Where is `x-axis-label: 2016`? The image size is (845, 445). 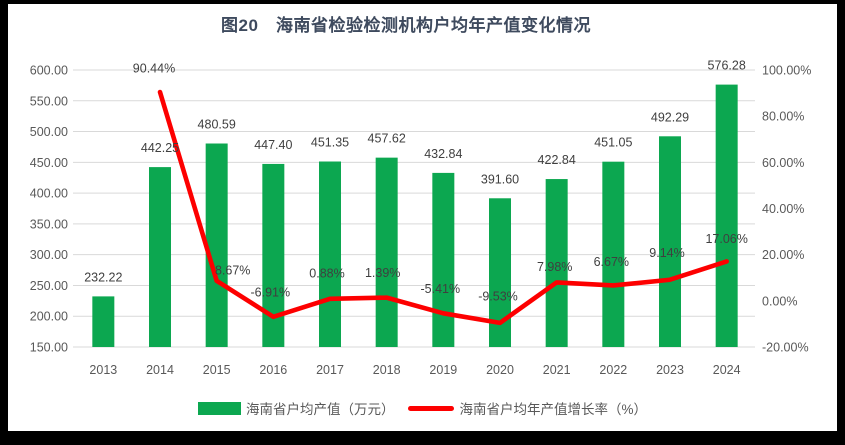 x-axis-label: 2016 is located at coordinates (273, 370).